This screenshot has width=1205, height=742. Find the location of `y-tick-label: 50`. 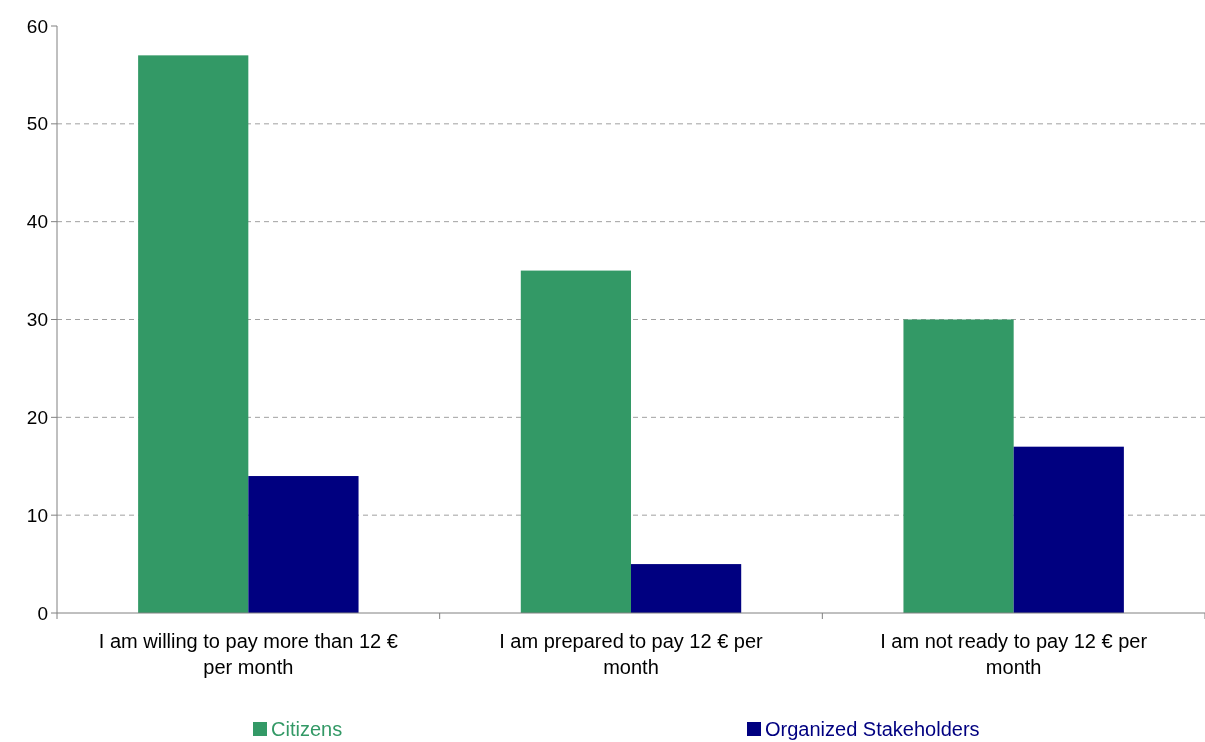

y-tick-label: 50 is located at coordinates (37, 124).